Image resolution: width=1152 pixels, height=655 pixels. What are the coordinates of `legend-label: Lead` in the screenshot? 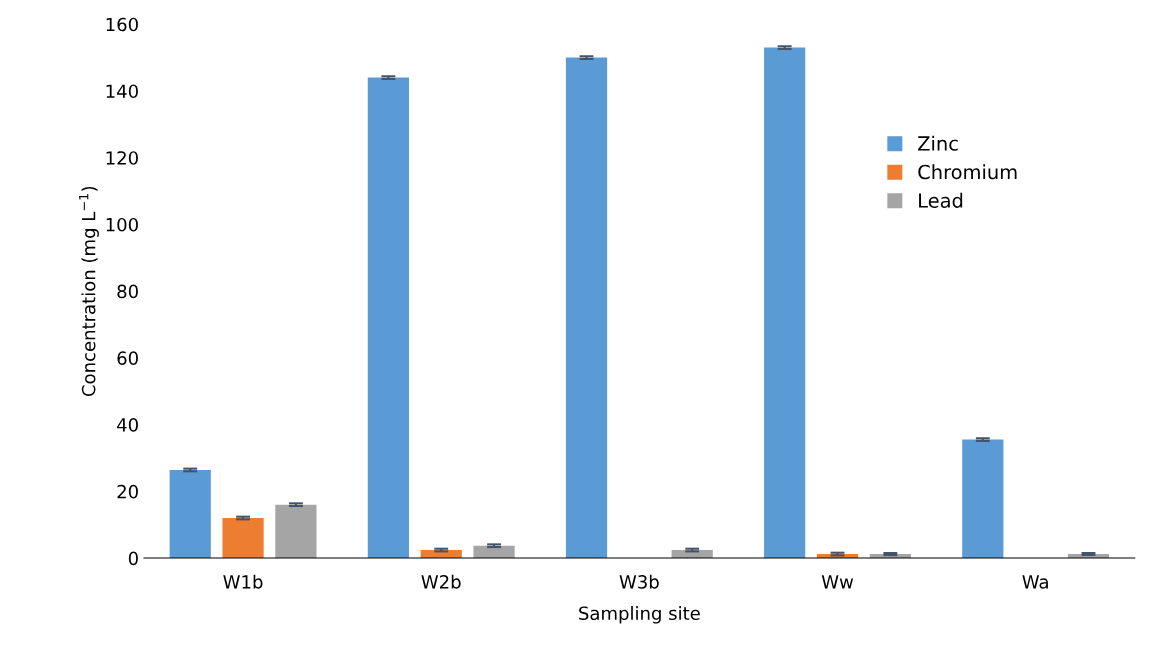 It's located at (941, 200).